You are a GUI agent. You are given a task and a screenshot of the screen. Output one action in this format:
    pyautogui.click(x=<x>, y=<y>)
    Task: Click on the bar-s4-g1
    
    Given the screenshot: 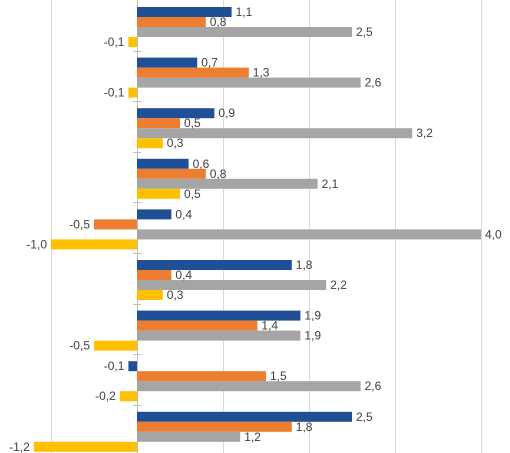 What is the action you would take?
    pyautogui.click(x=132, y=42)
    